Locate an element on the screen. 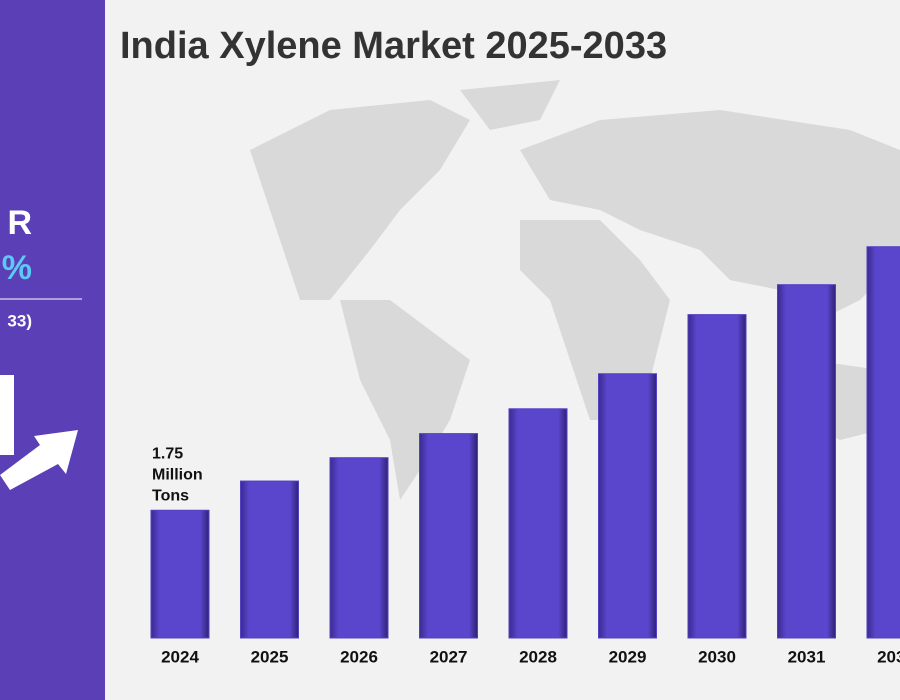 Image resolution: width=900 pixels, height=700 pixels. side-text: 33) is located at coordinates (19, 320).